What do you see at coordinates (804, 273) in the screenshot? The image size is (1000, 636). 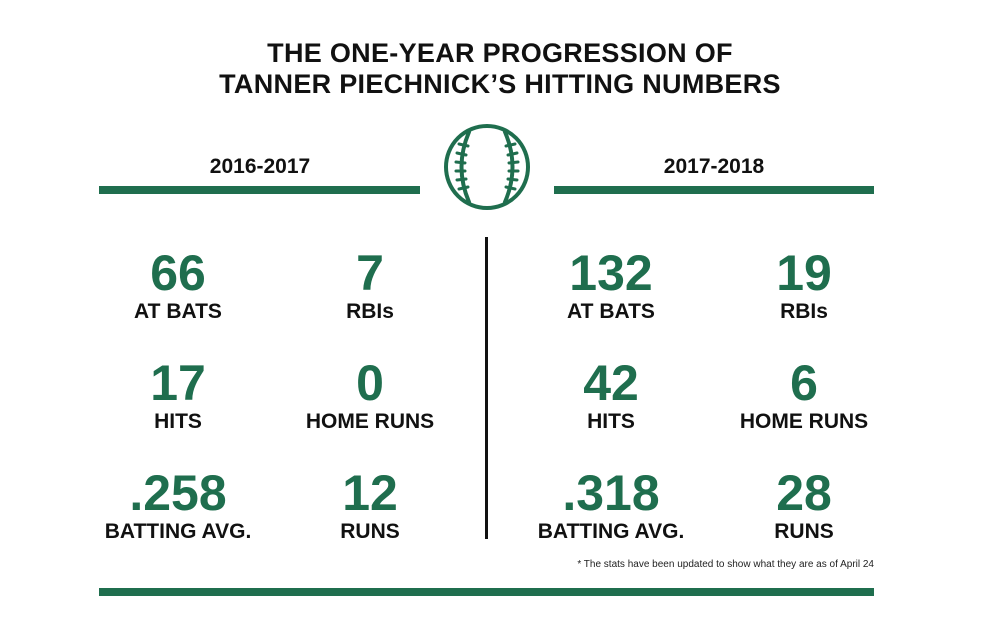 I see `stat-value: 19` at bounding box center [804, 273].